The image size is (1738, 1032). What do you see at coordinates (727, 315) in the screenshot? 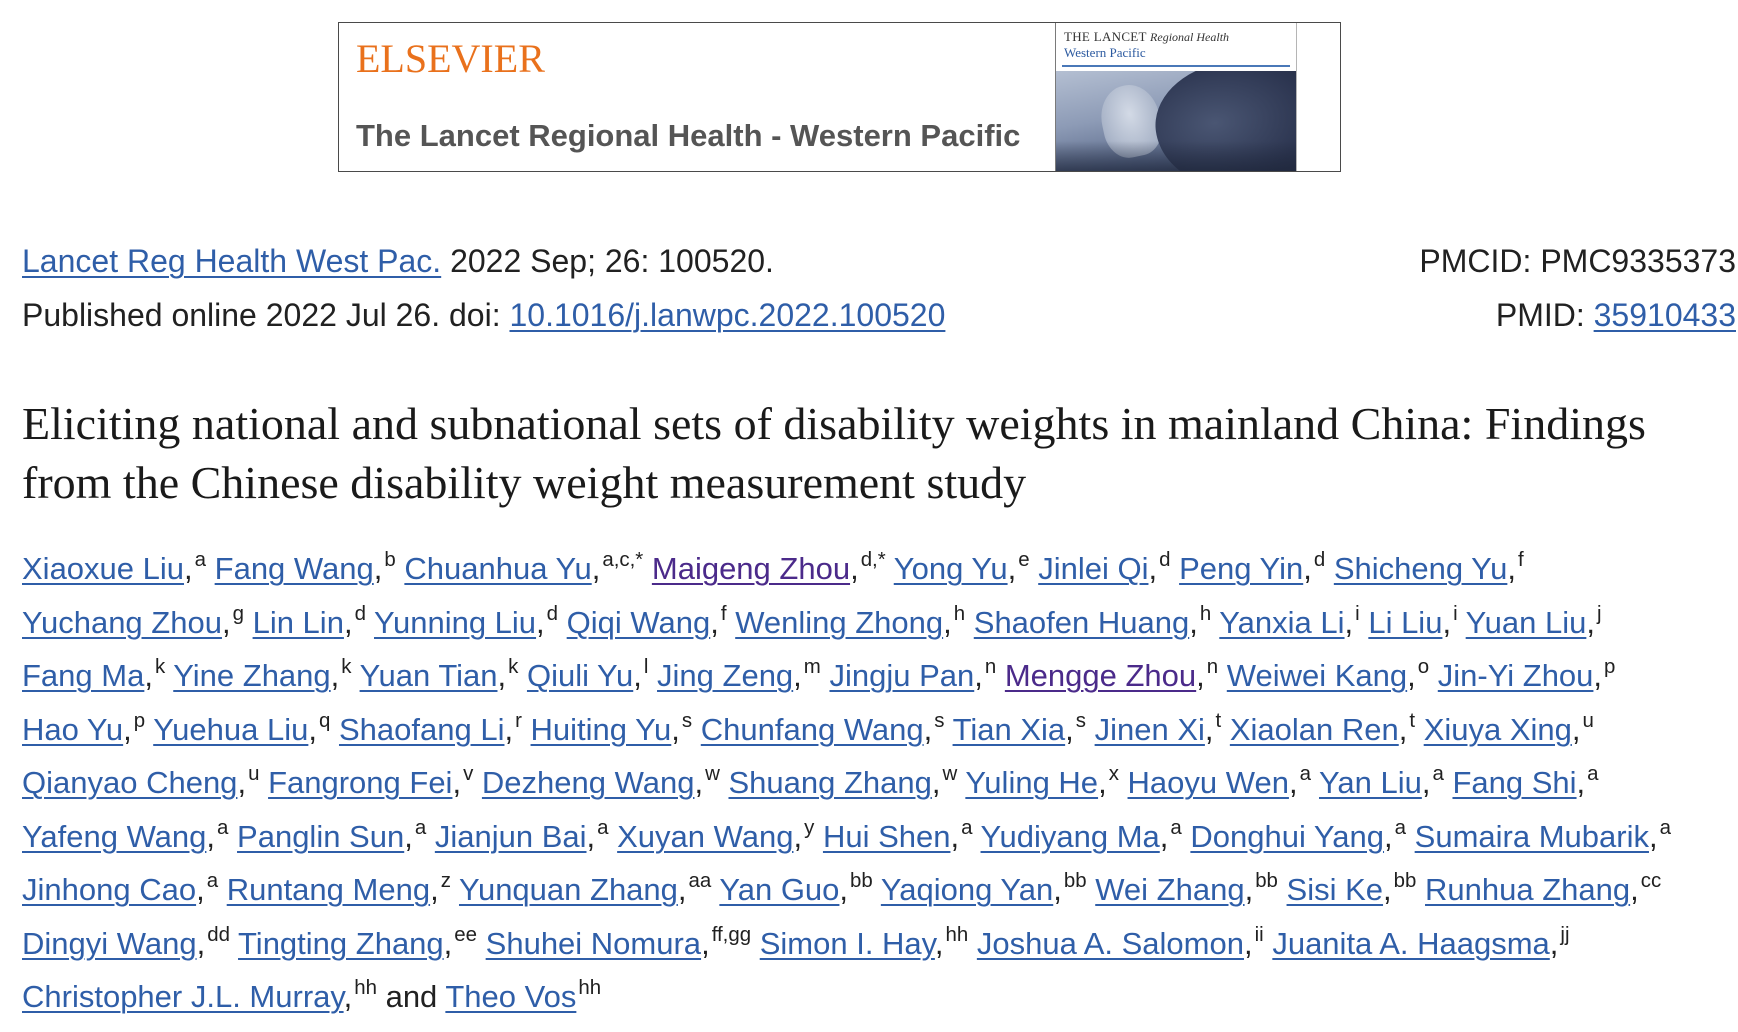
I see `doi-link: 10.1016/j.lanwpc.2022.100520` at bounding box center [727, 315].